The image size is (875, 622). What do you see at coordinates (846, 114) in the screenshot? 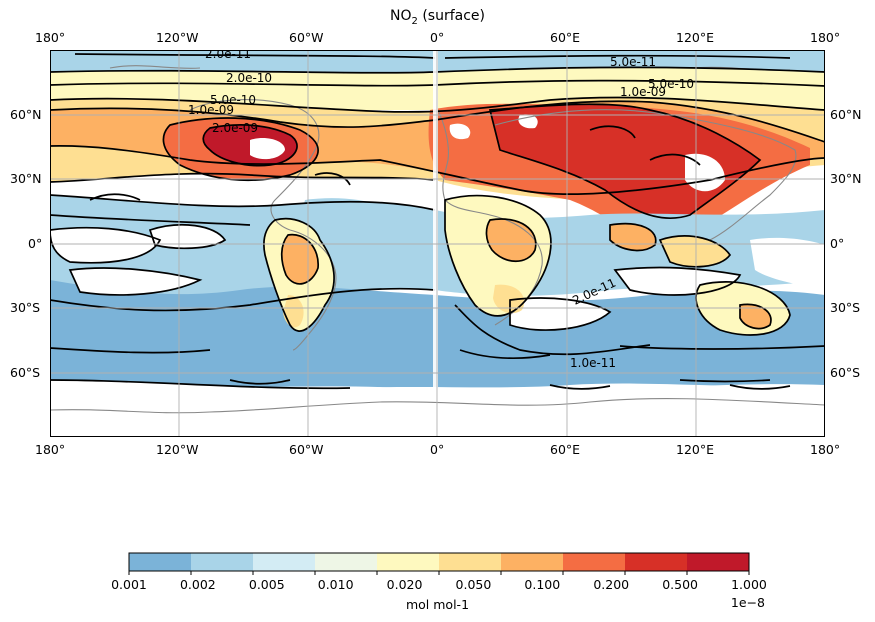
I see `lat-tick-right: 60°N` at bounding box center [846, 114].